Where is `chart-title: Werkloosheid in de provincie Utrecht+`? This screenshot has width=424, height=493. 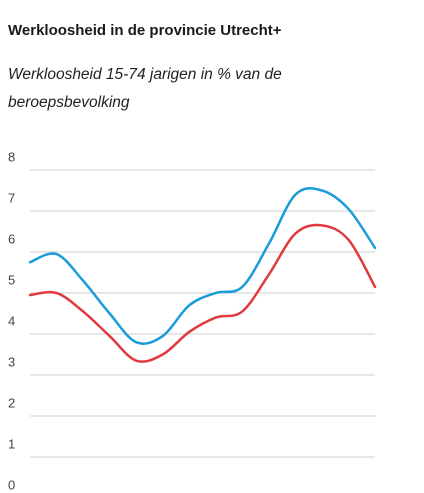
chart-title: Werkloosheid in de provincie Utrecht+ is located at coordinates (145, 30).